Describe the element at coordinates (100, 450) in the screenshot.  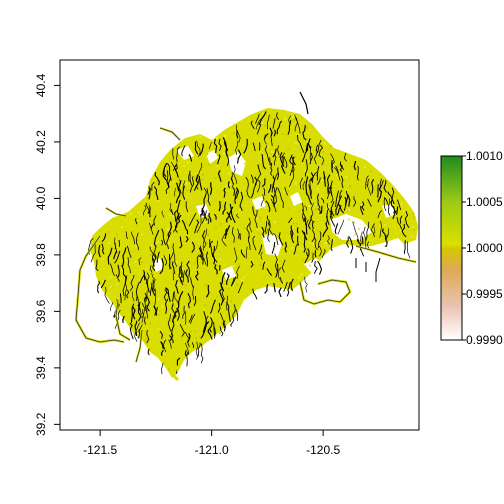
I see `x-tick-label: -121.5` at that location.